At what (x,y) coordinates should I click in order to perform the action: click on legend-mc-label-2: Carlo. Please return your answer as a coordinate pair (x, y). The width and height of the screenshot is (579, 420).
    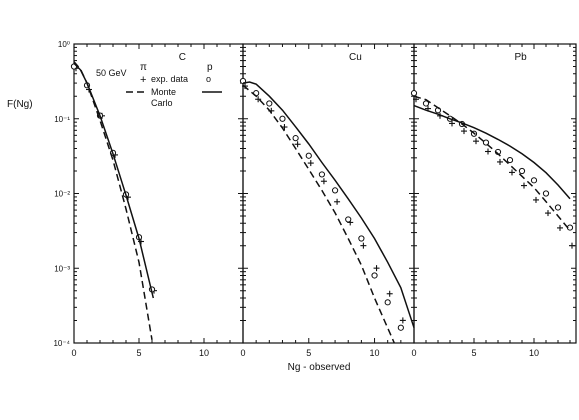
    Looking at the image, I should click on (162, 103).